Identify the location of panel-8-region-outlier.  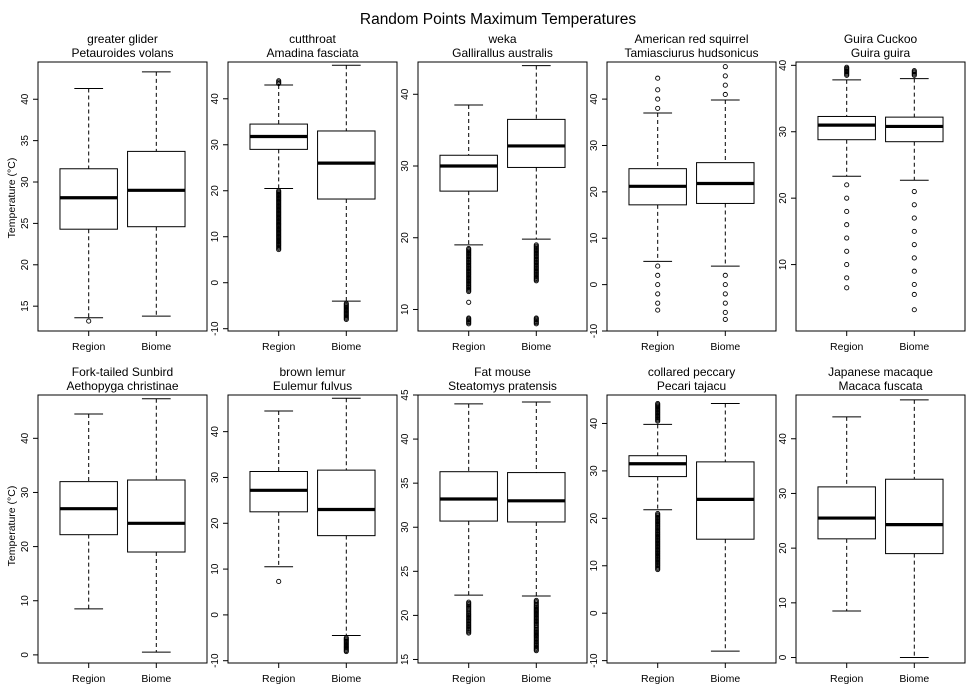
(469, 602).